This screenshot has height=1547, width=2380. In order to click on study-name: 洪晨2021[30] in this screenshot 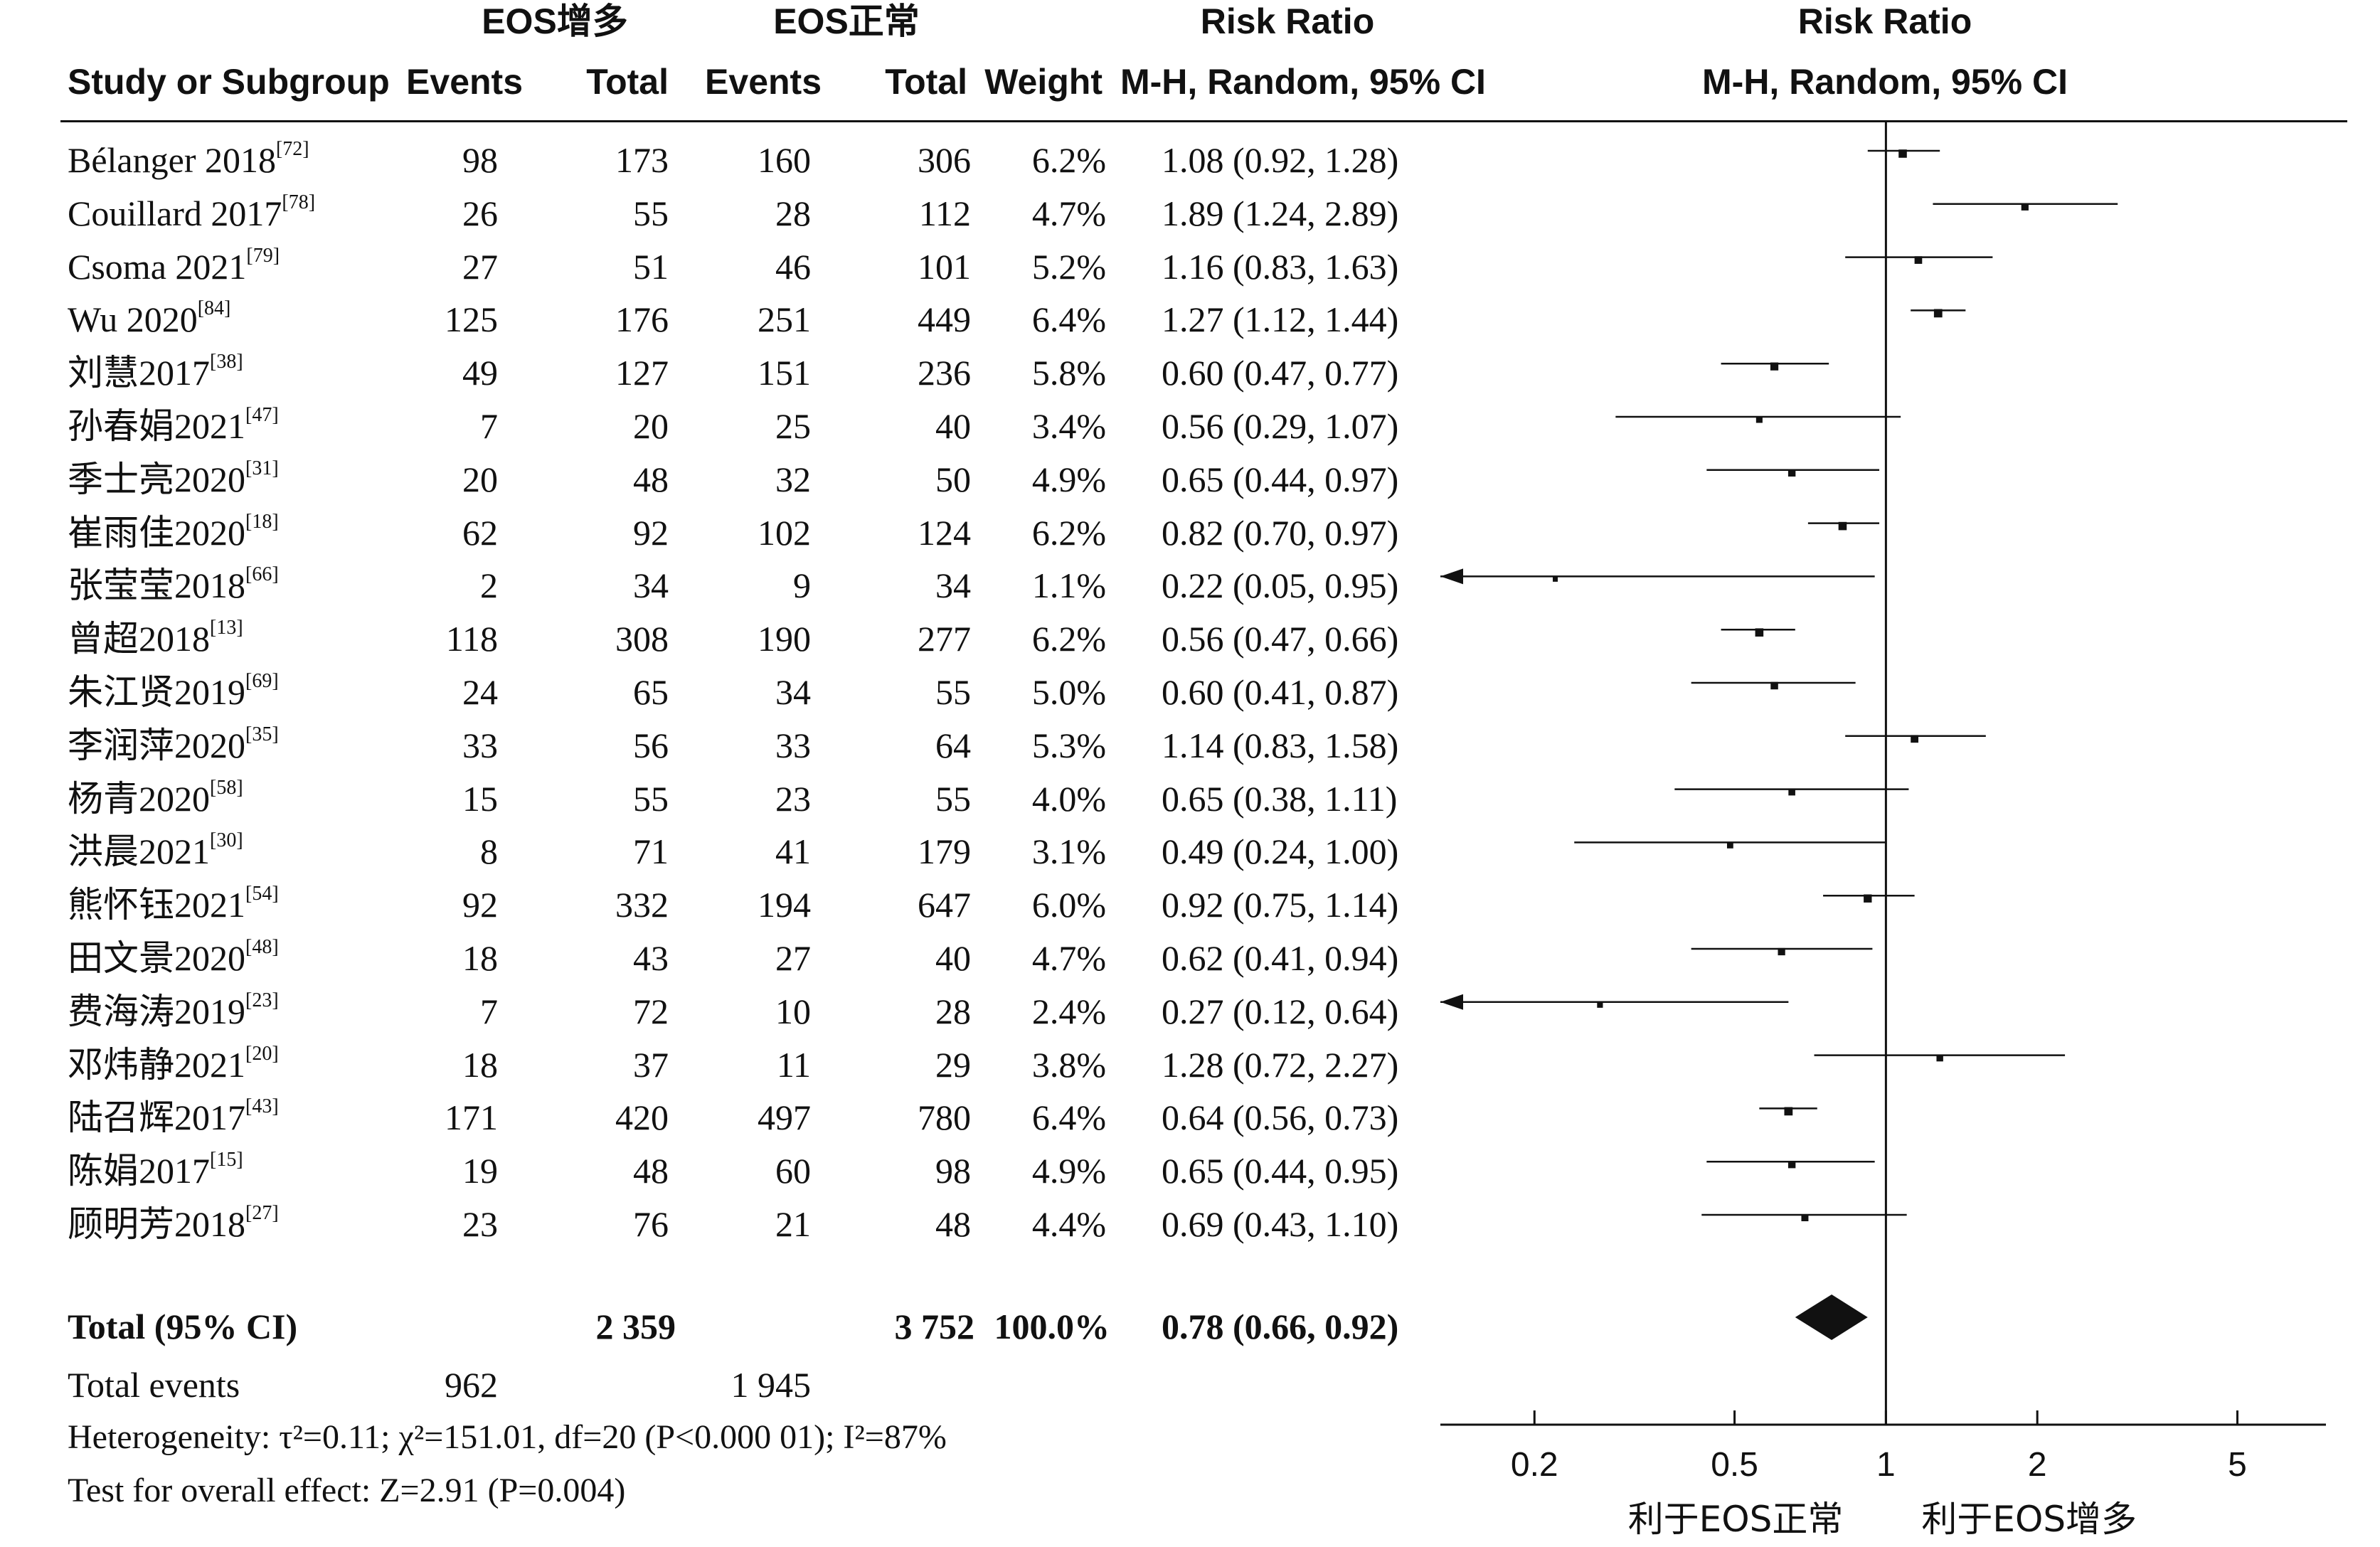, I will do `click(155, 850)`.